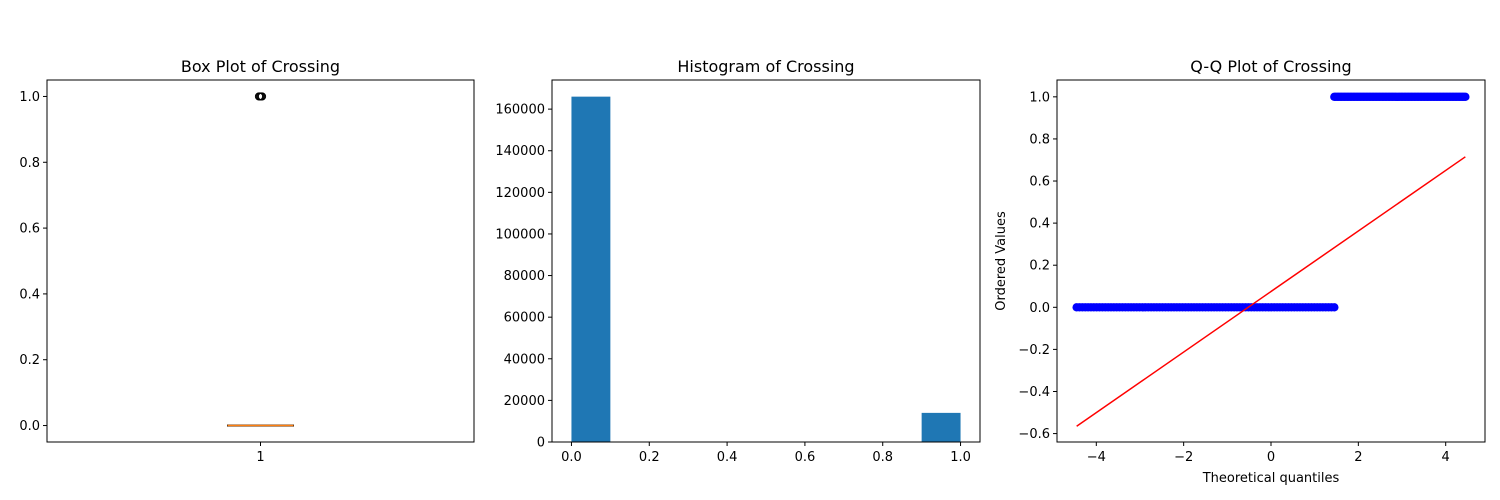  Describe the element at coordinates (29, 426) in the screenshot. I see `box-ytick-label: 0.0` at that location.